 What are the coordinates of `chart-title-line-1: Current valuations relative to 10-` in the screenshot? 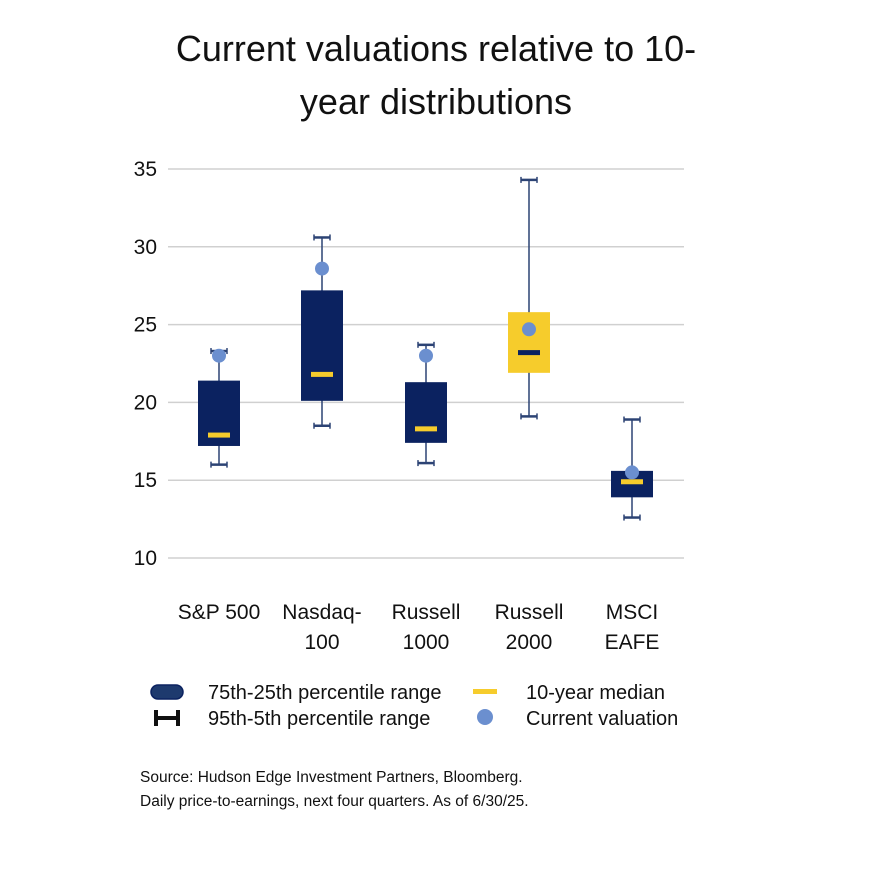 It's located at (436, 48).